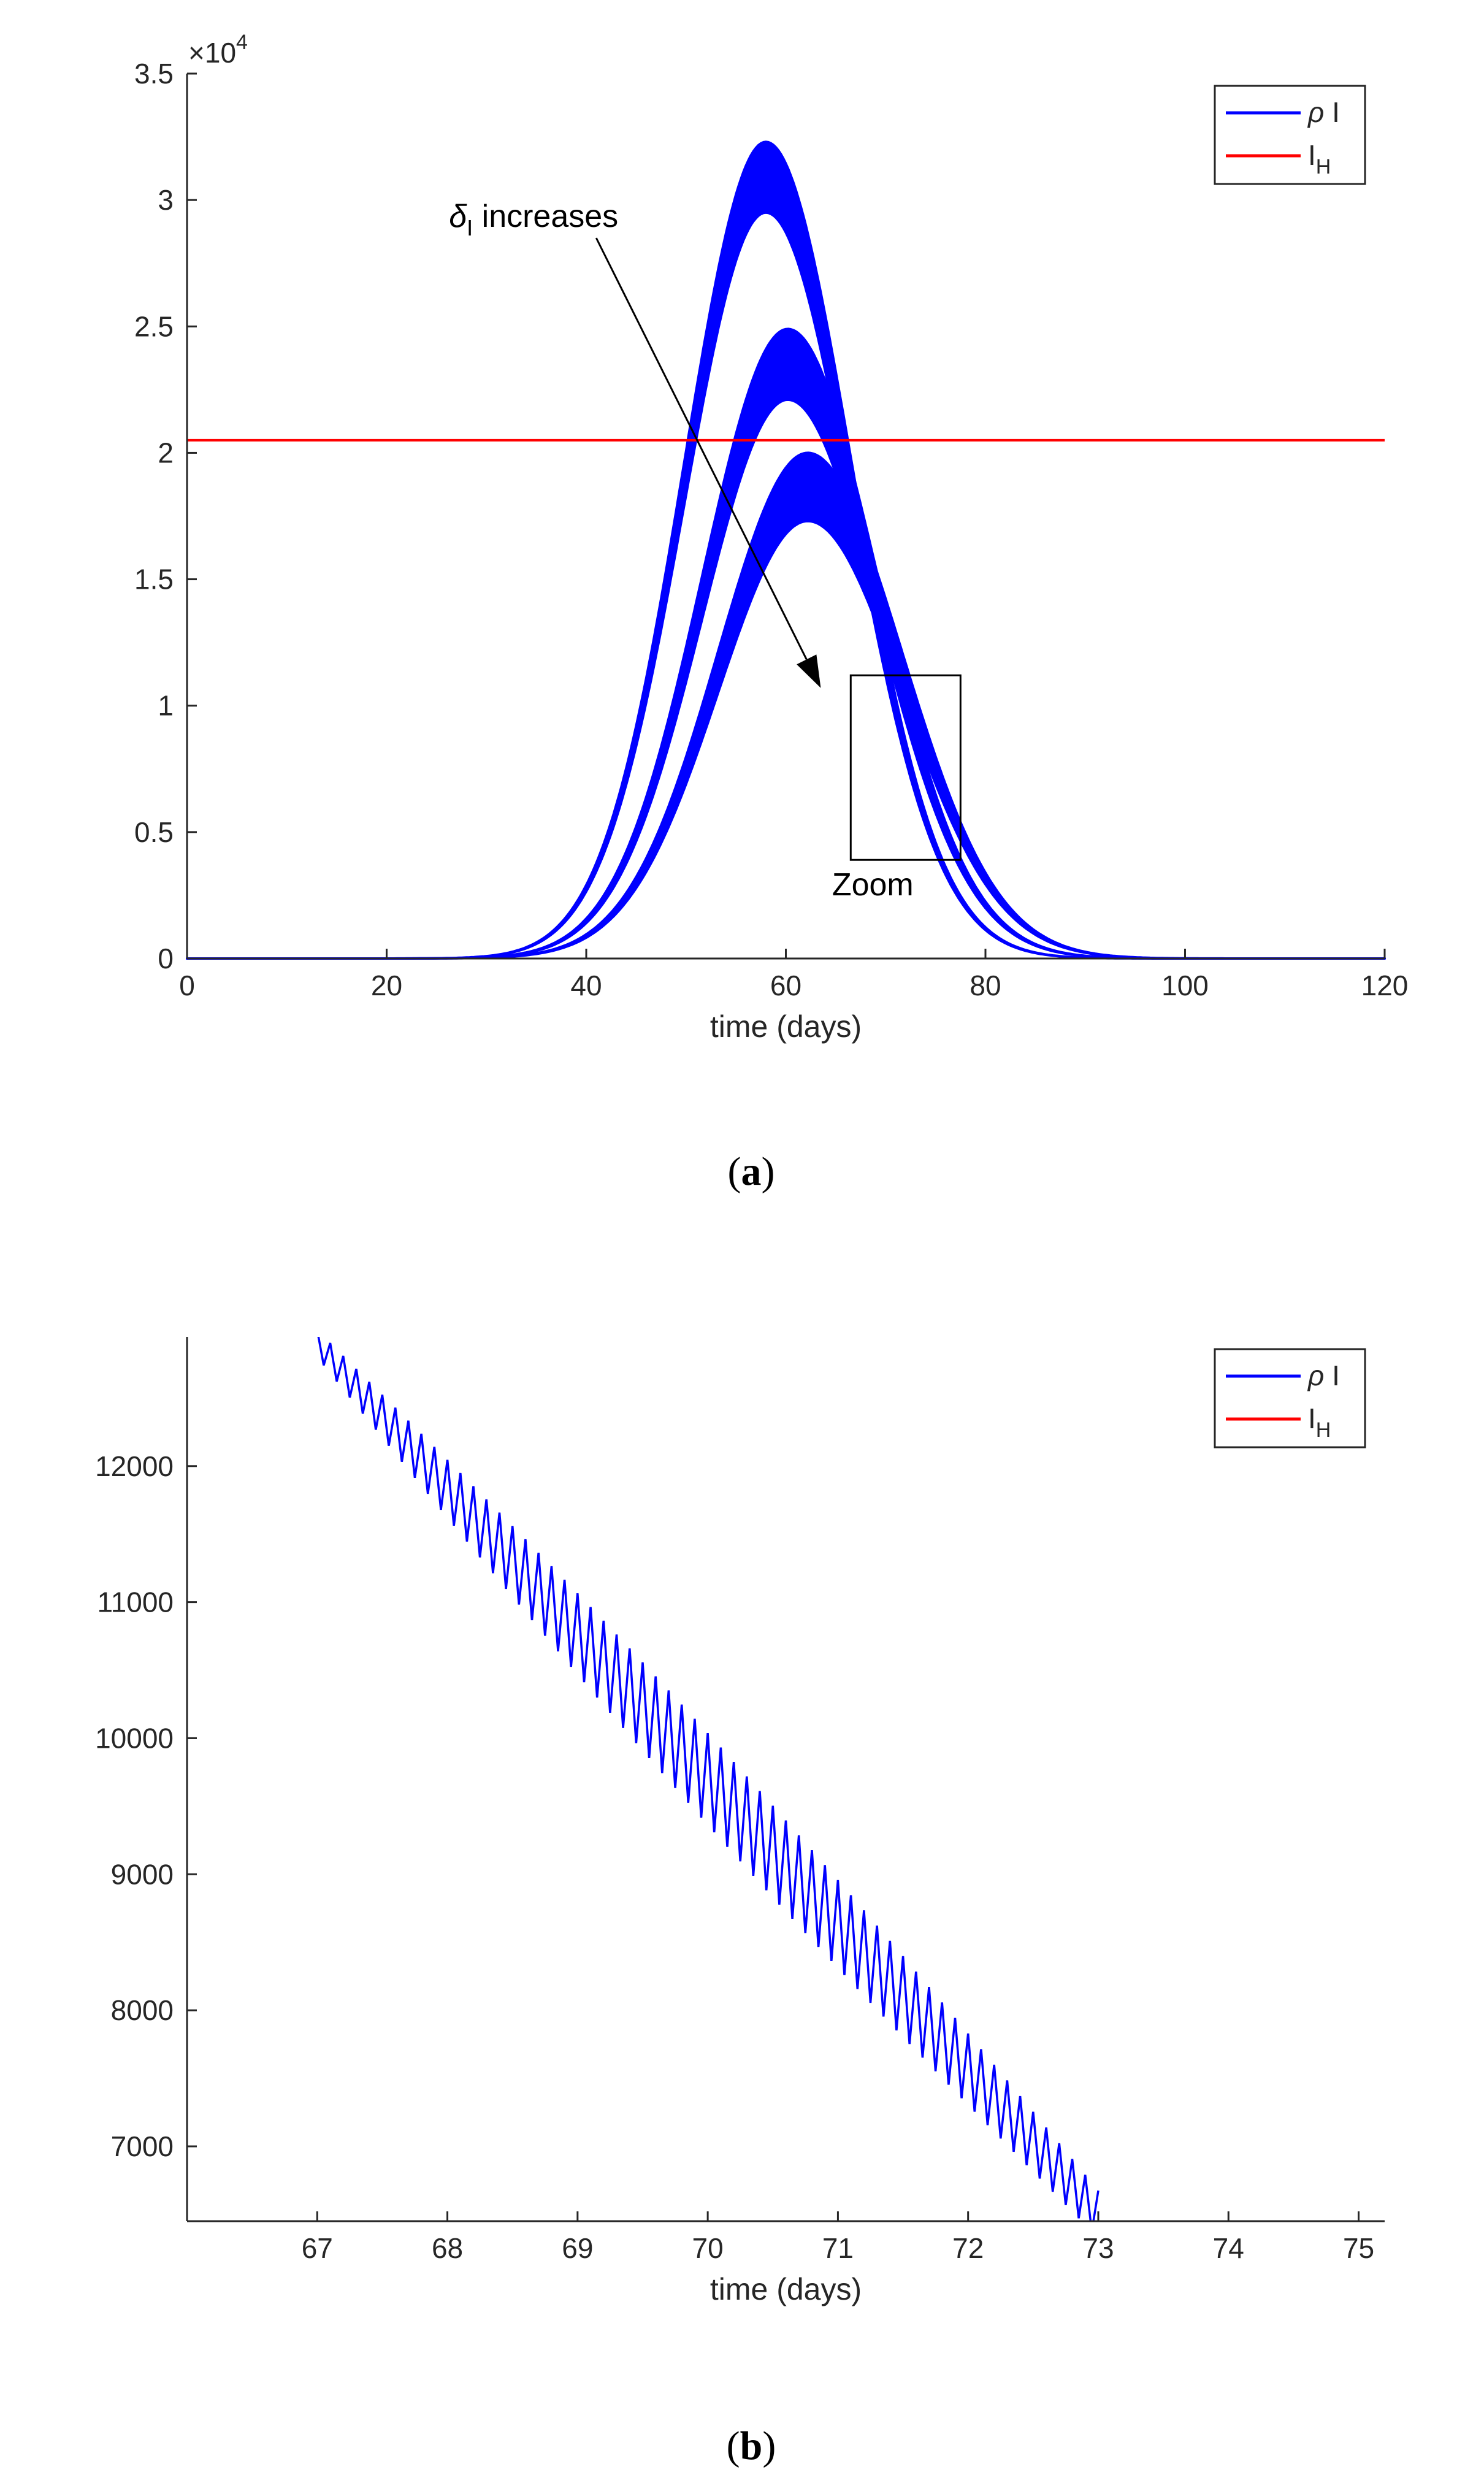 Image resolution: width=1484 pixels, height=2491 pixels. I want to click on panel-a-ytick-label: 3, so click(166, 200).